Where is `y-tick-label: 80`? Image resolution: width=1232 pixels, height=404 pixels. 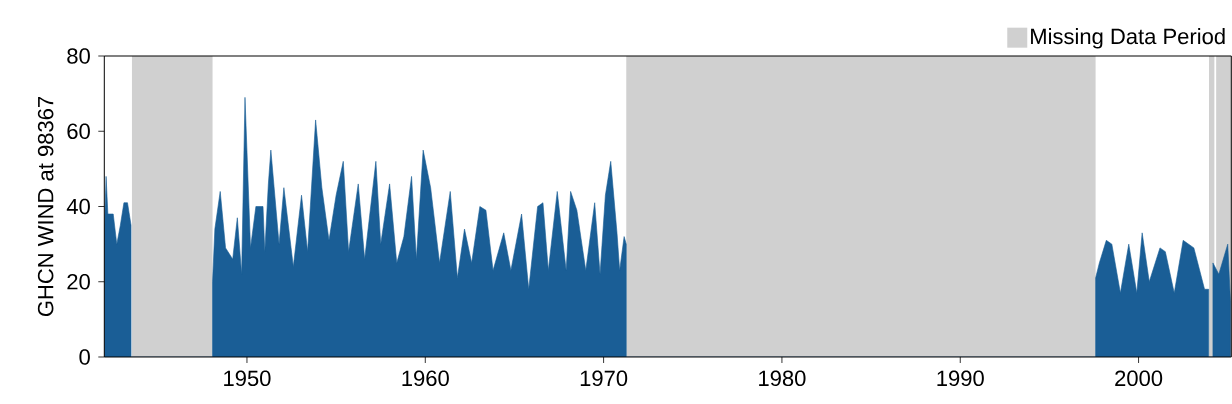
y-tick-label: 80 is located at coordinates (78, 56).